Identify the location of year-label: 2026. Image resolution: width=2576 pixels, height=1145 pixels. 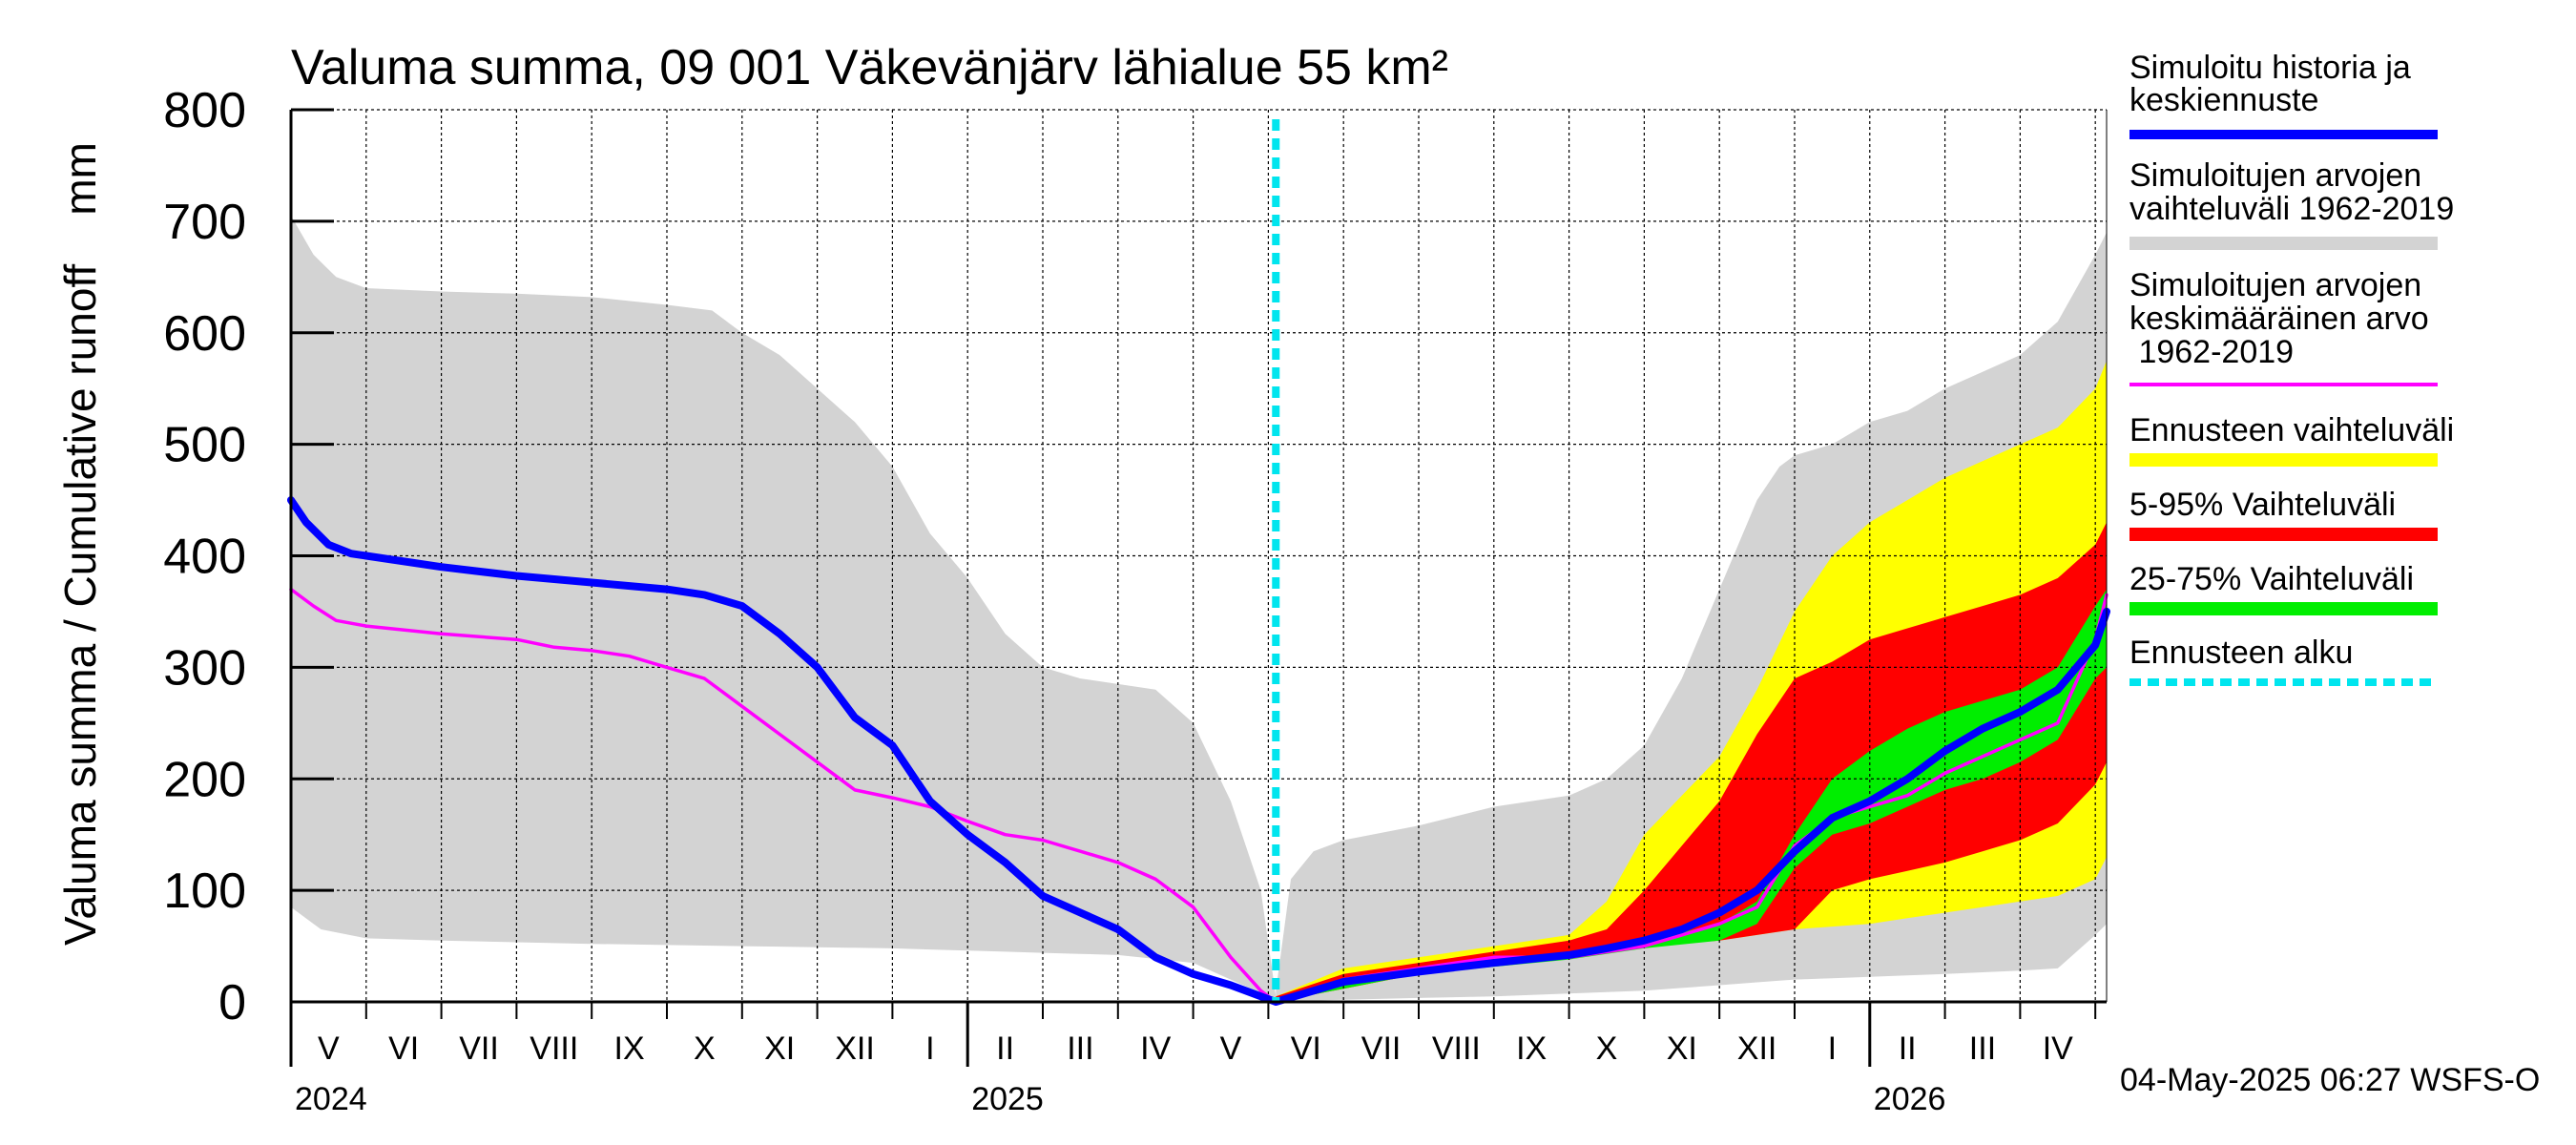
(1910, 1099).